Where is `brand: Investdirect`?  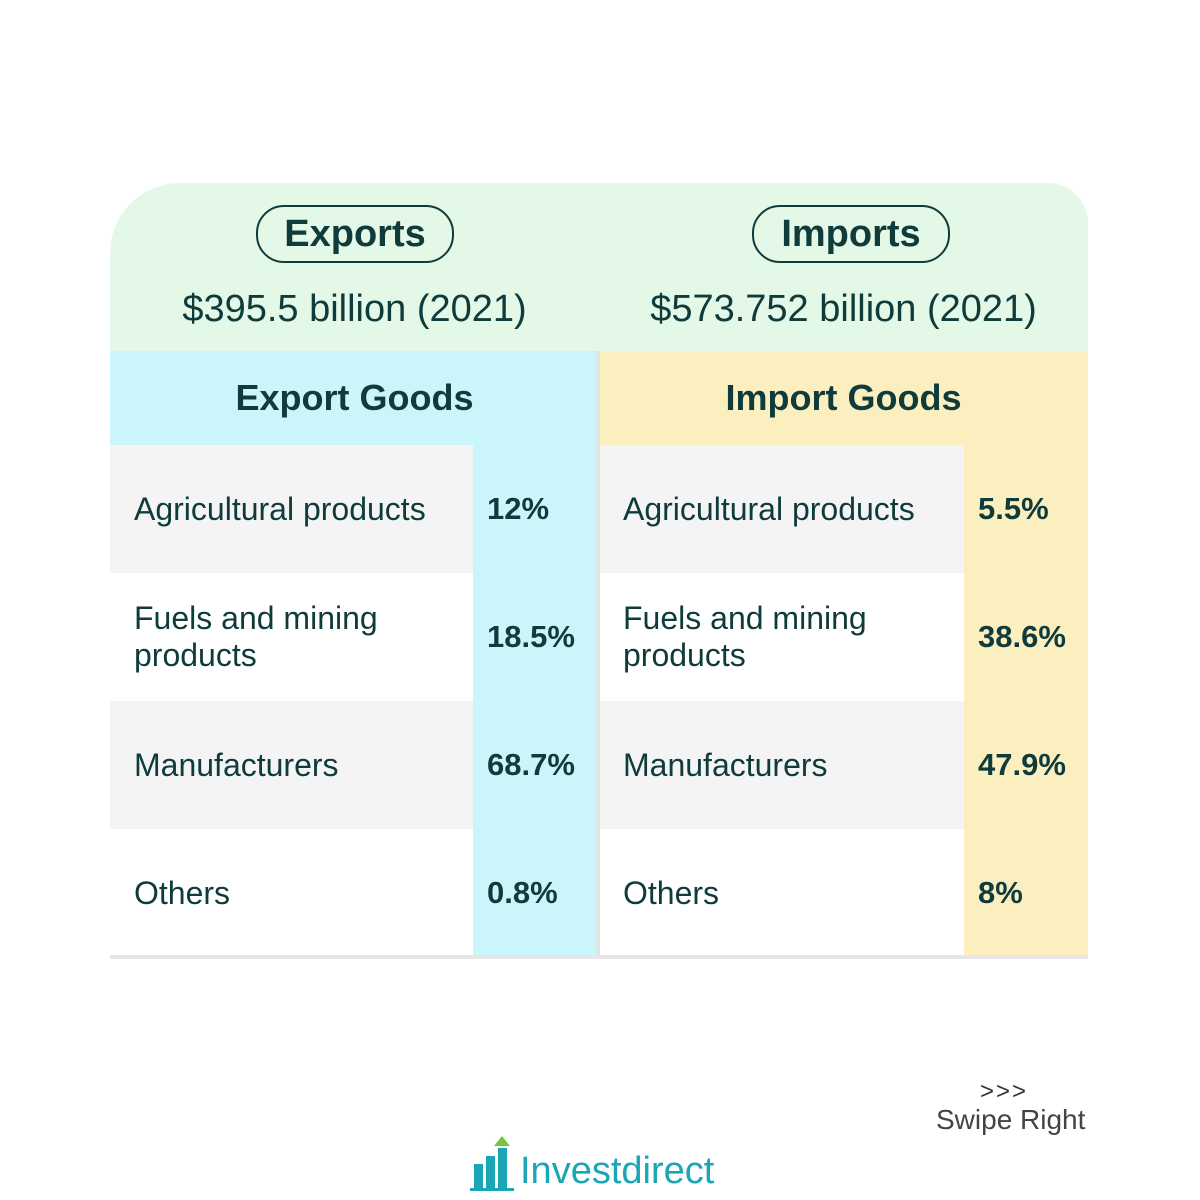
brand: Investdirect is located at coordinates (617, 1171).